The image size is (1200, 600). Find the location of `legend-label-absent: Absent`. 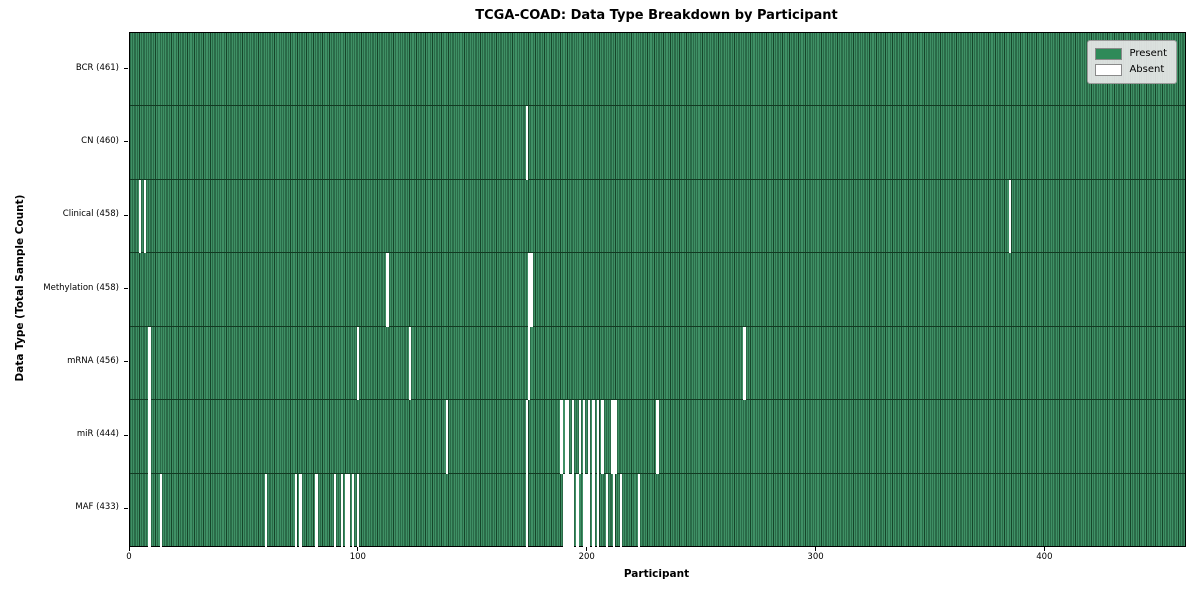

legend-label-absent: Absent is located at coordinates (1147, 69).